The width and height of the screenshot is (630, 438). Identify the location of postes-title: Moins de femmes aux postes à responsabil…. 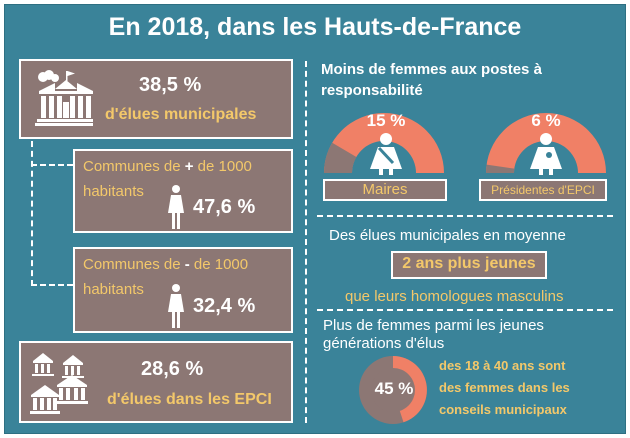
(431, 80).